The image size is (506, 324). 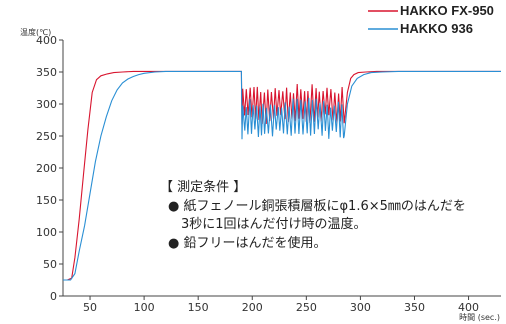 I want to click on y-tick-label: 350, so click(x=46, y=72).